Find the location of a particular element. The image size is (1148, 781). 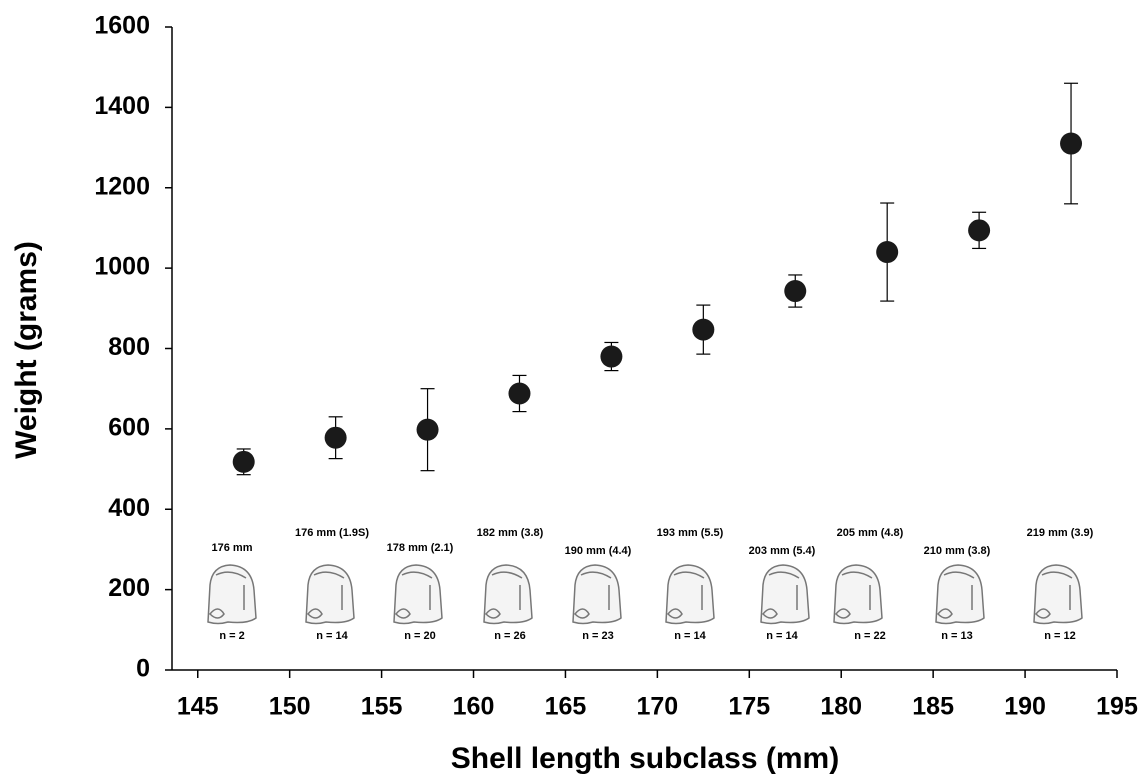

x-tick-label: 190 is located at coordinates (1025, 707).